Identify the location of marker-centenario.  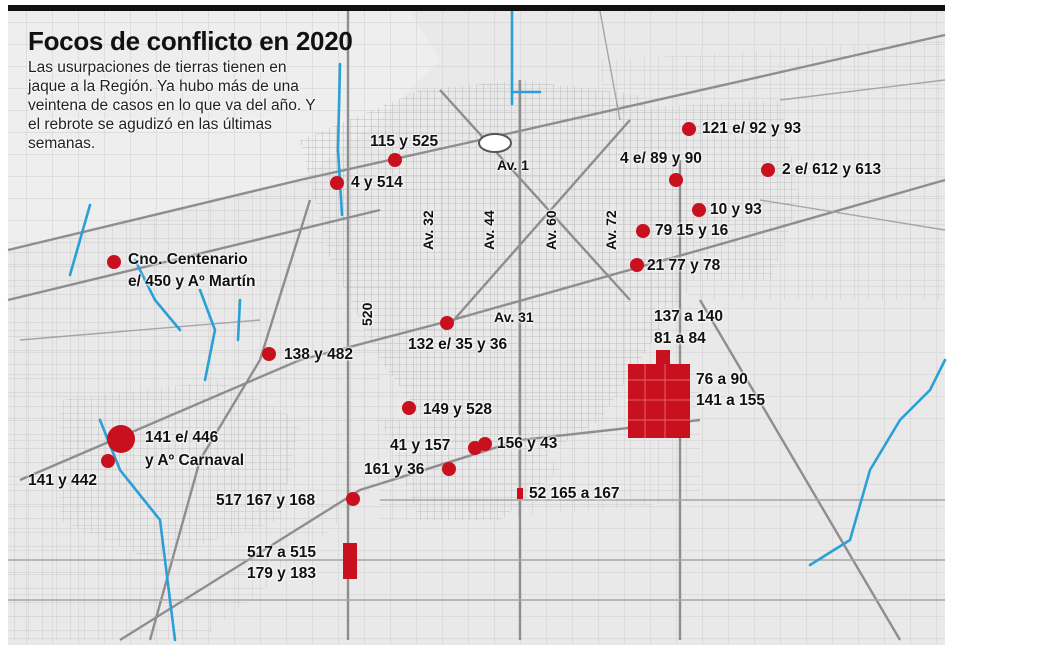
(114, 262).